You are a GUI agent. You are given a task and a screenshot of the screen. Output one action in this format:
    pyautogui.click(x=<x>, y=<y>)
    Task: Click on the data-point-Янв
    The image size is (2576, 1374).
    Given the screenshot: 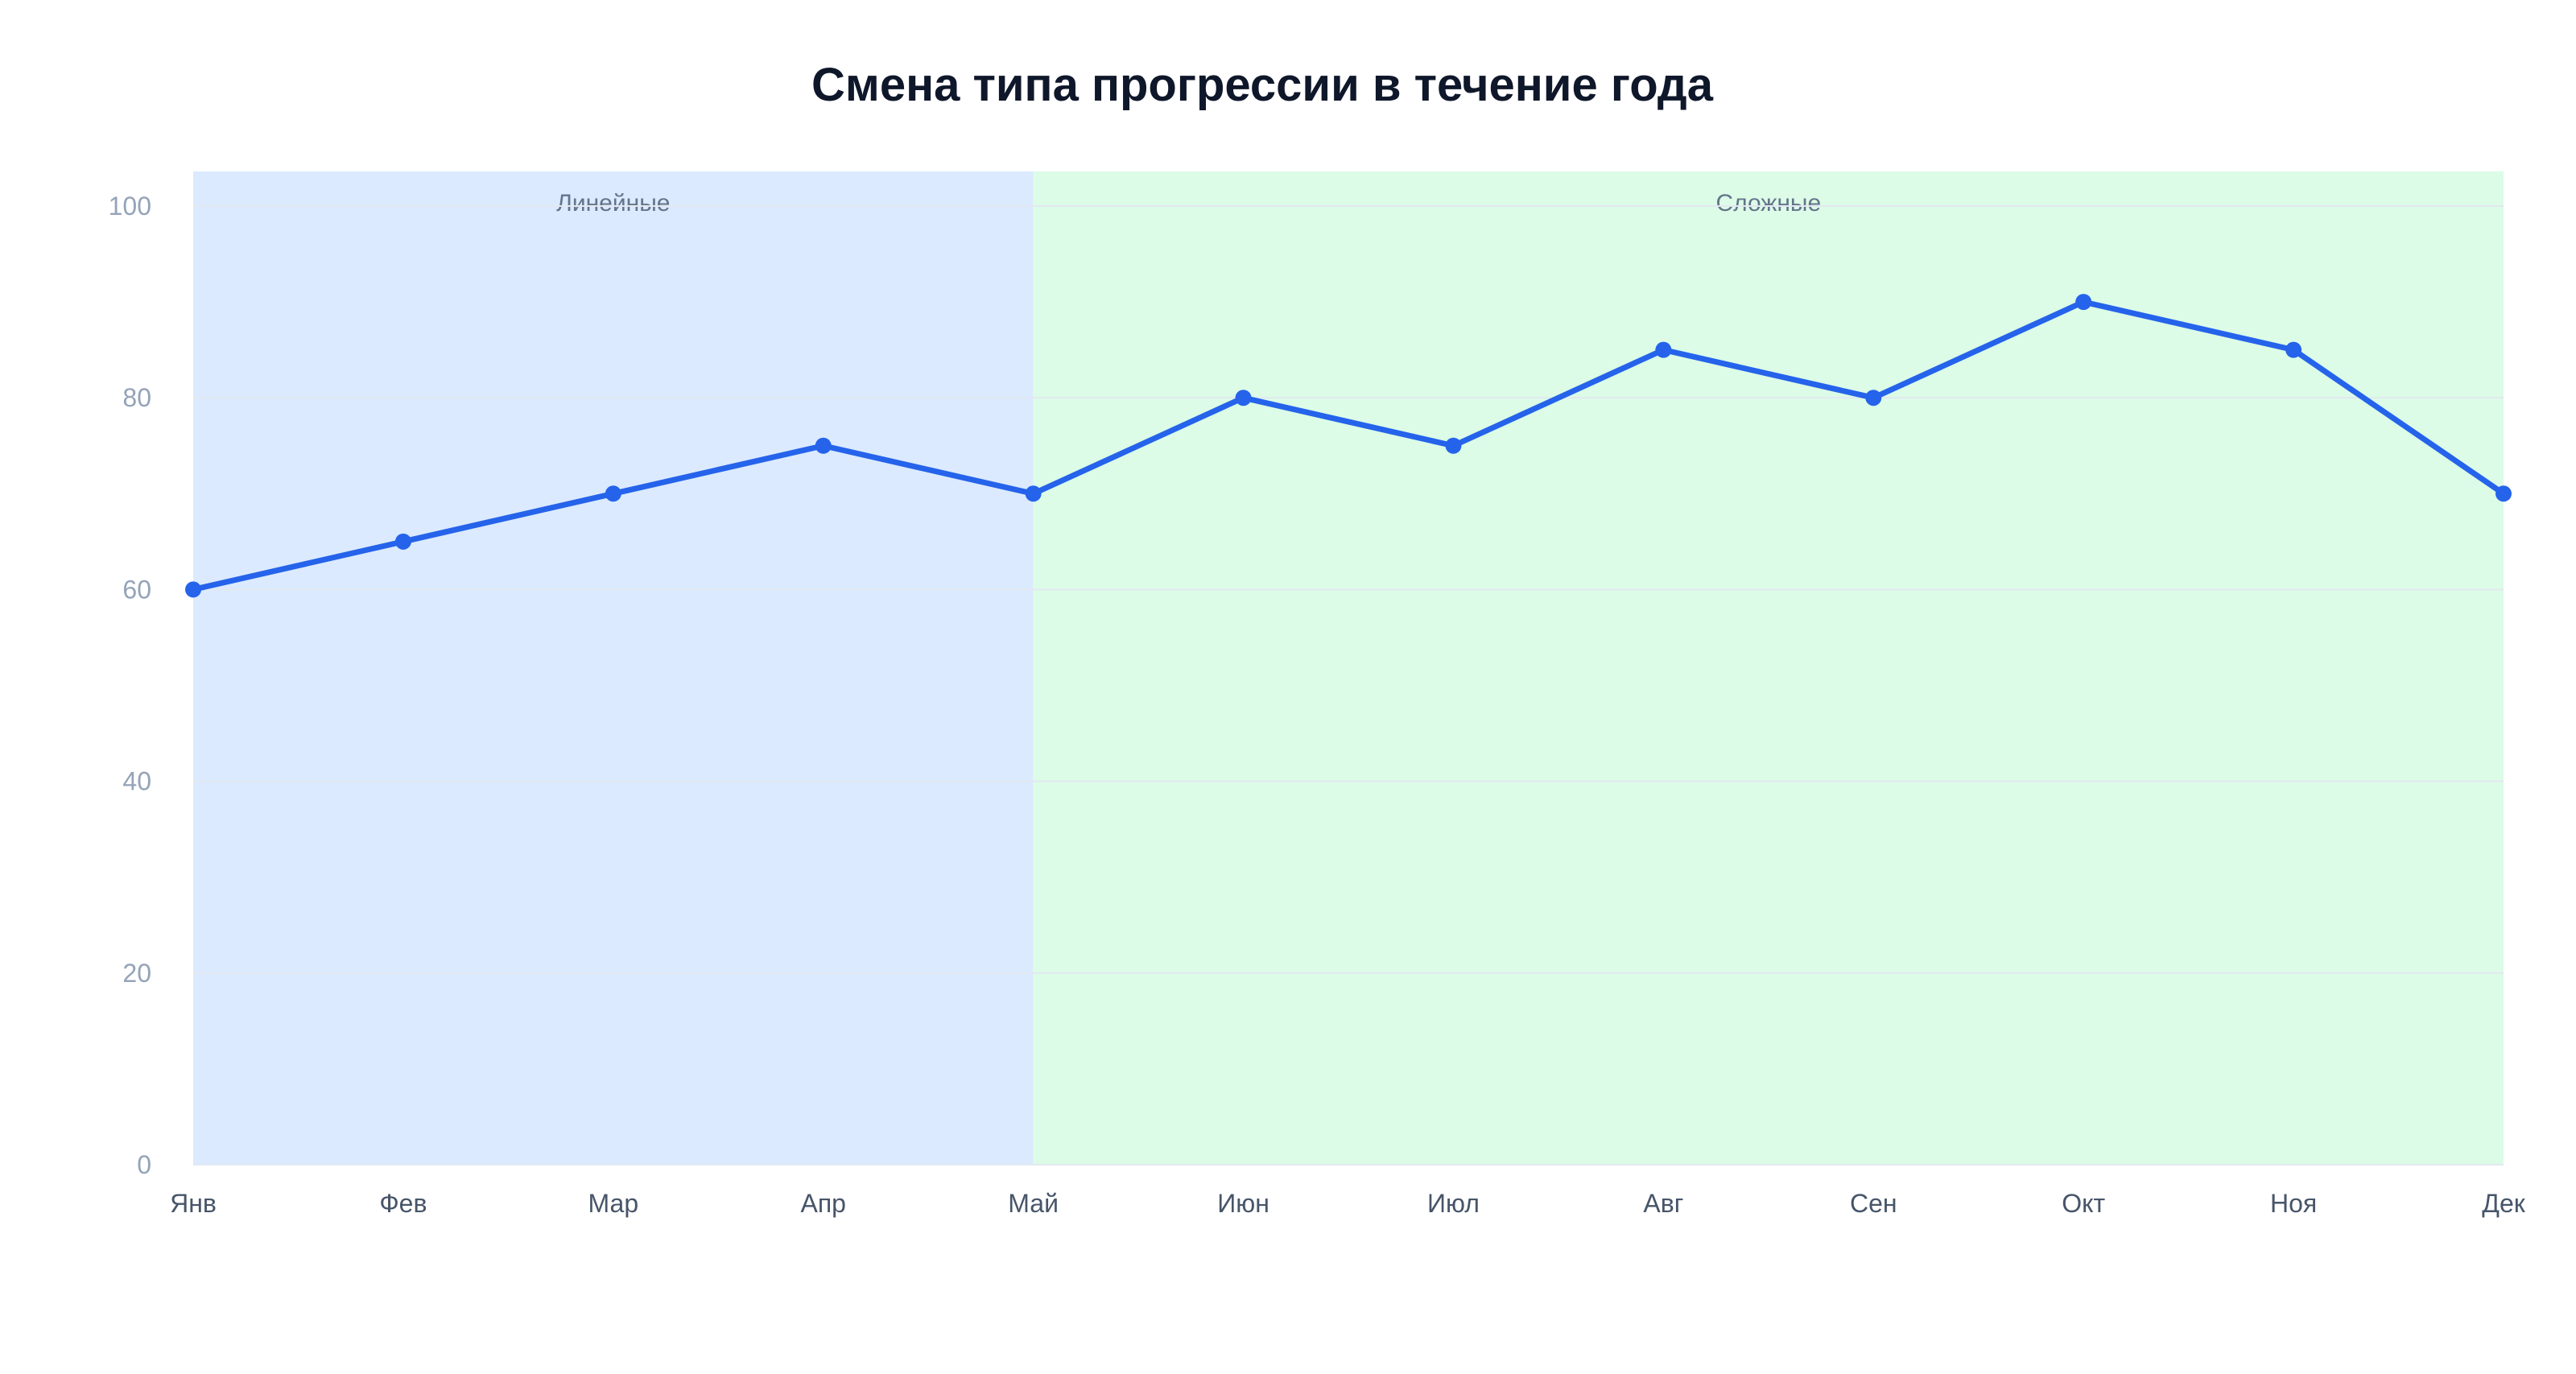 What is the action you would take?
    pyautogui.click(x=193, y=589)
    